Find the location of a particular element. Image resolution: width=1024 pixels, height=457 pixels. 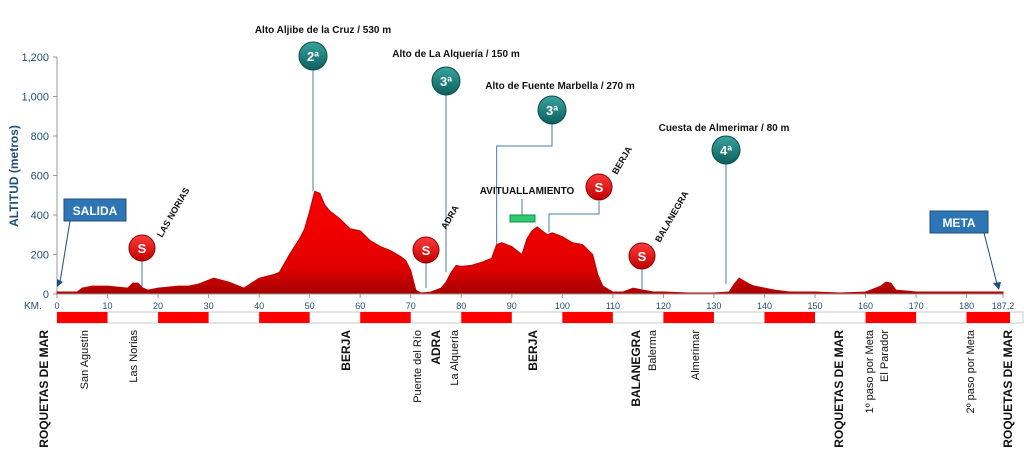

x-tick-label: 130 is located at coordinates (713, 306).